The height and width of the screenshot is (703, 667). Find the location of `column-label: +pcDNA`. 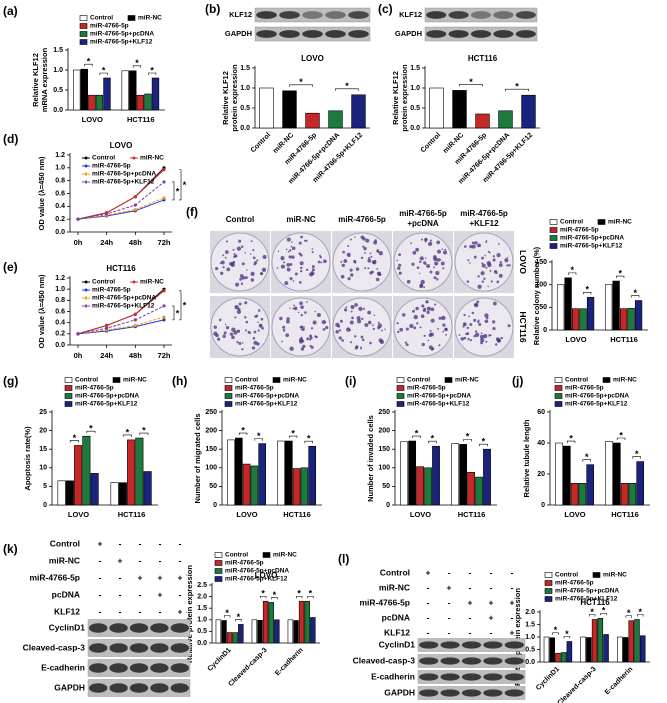

column-label: +pcDNA is located at coordinates (423, 223).